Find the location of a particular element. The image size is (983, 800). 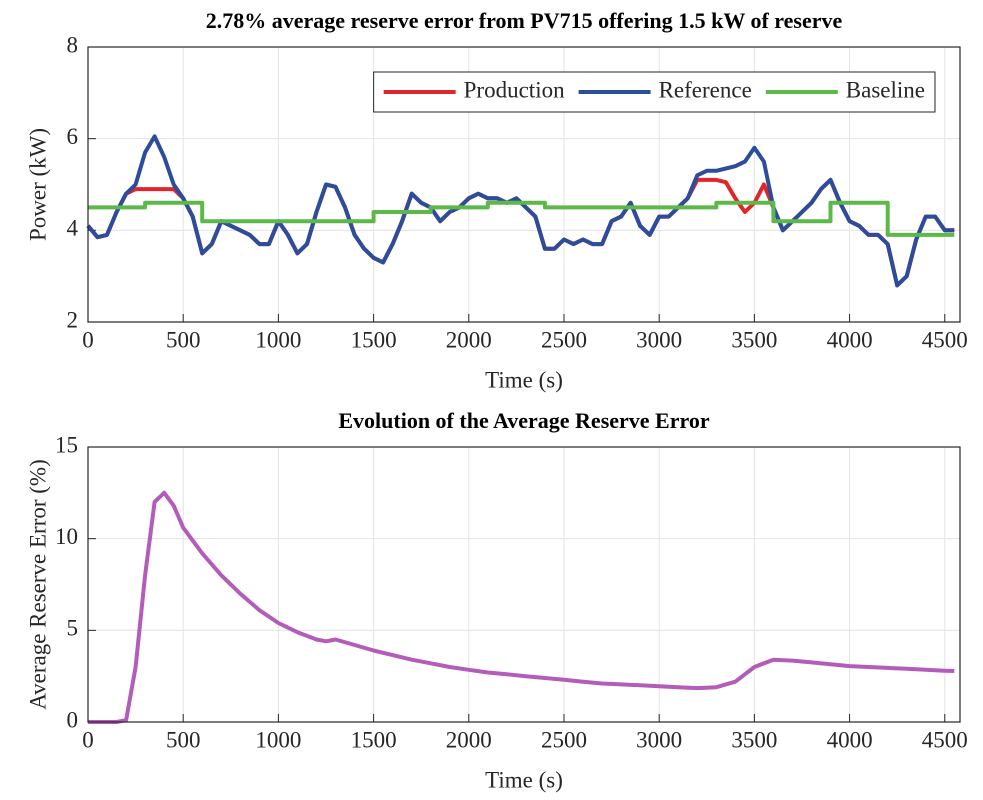

chart-title: Evolution of the Average Reserve Error is located at coordinates (523, 420).